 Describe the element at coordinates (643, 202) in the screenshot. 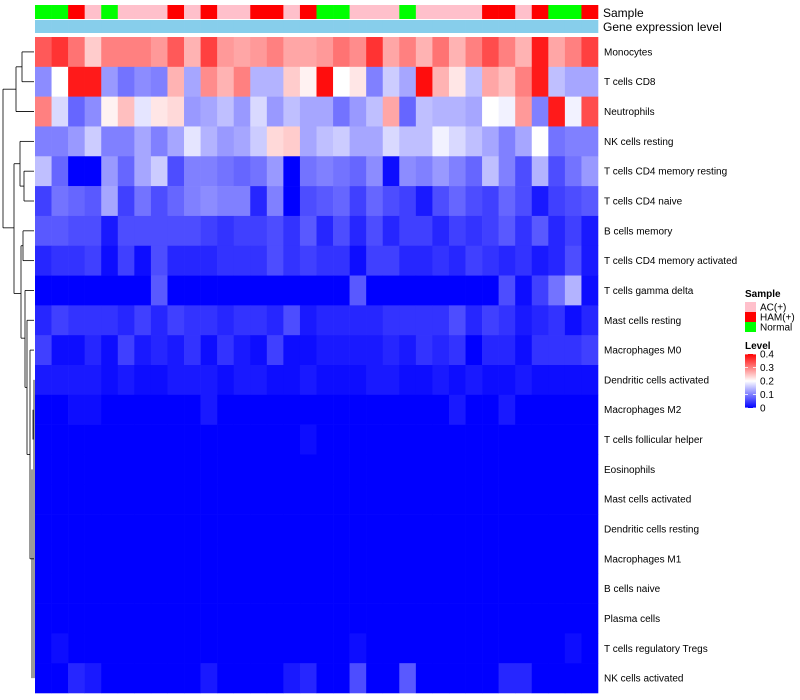

I see `row-label: T cells CD4 naive` at that location.